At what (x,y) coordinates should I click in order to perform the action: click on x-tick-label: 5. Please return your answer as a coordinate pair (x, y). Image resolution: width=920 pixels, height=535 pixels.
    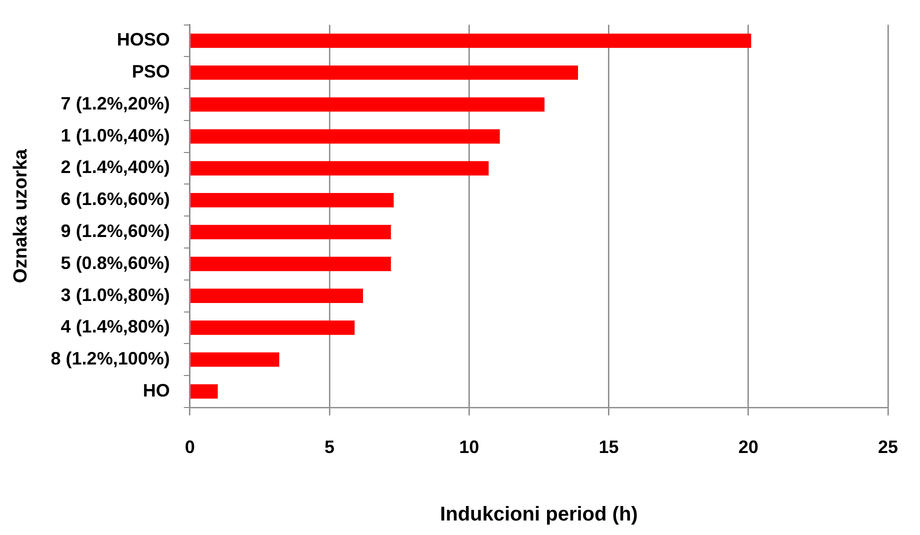
    Looking at the image, I should click on (329, 447).